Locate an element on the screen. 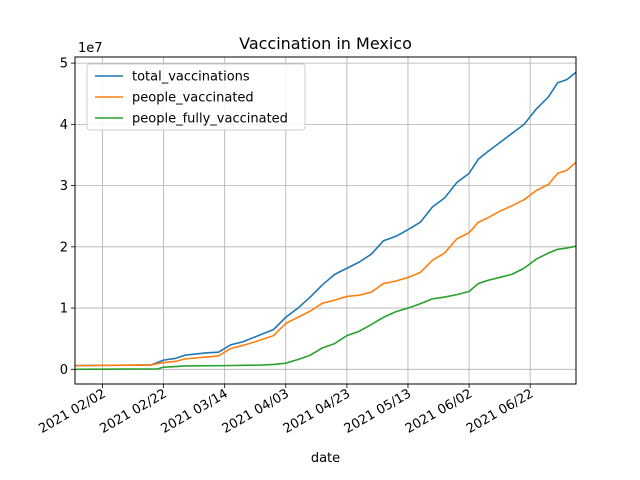 The image size is (640, 480). y-tick-label: 5 is located at coordinates (64, 64).